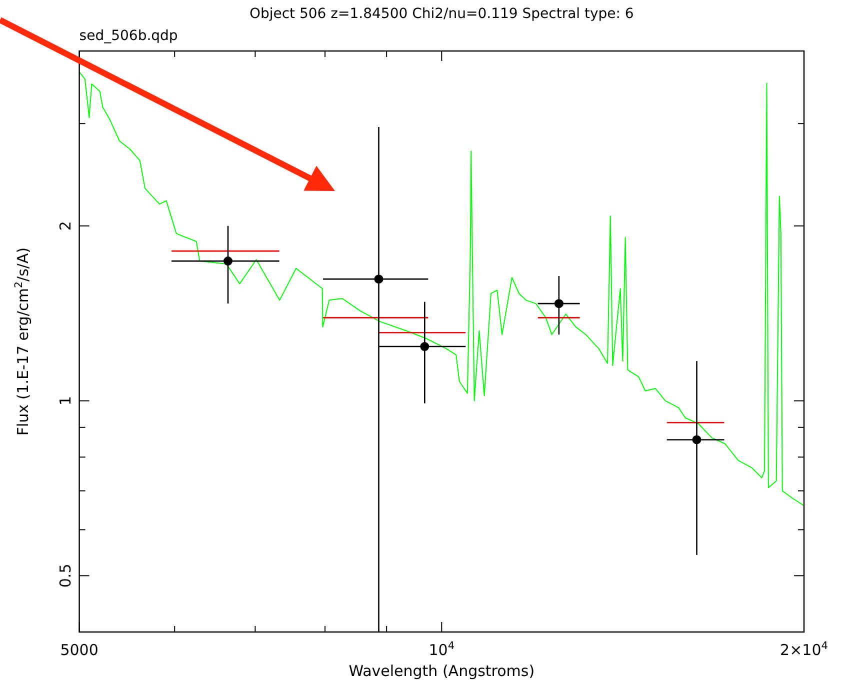 This screenshot has height=684, width=847. Describe the element at coordinates (79, 650) in the screenshot. I see `x-tick-label: 5000` at that location.